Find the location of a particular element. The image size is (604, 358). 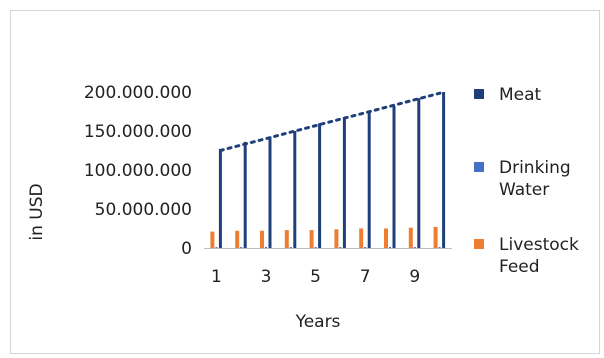

x-tick-label: 5 is located at coordinates (315, 277).